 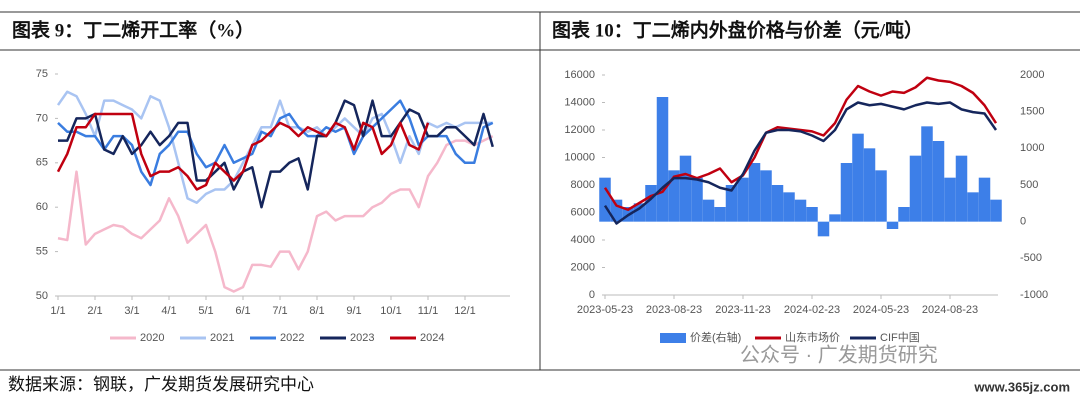 What do you see at coordinates (742, 310) in the screenshot?
I see `x-tick-label: 2023-11-23` at bounding box center [742, 310].